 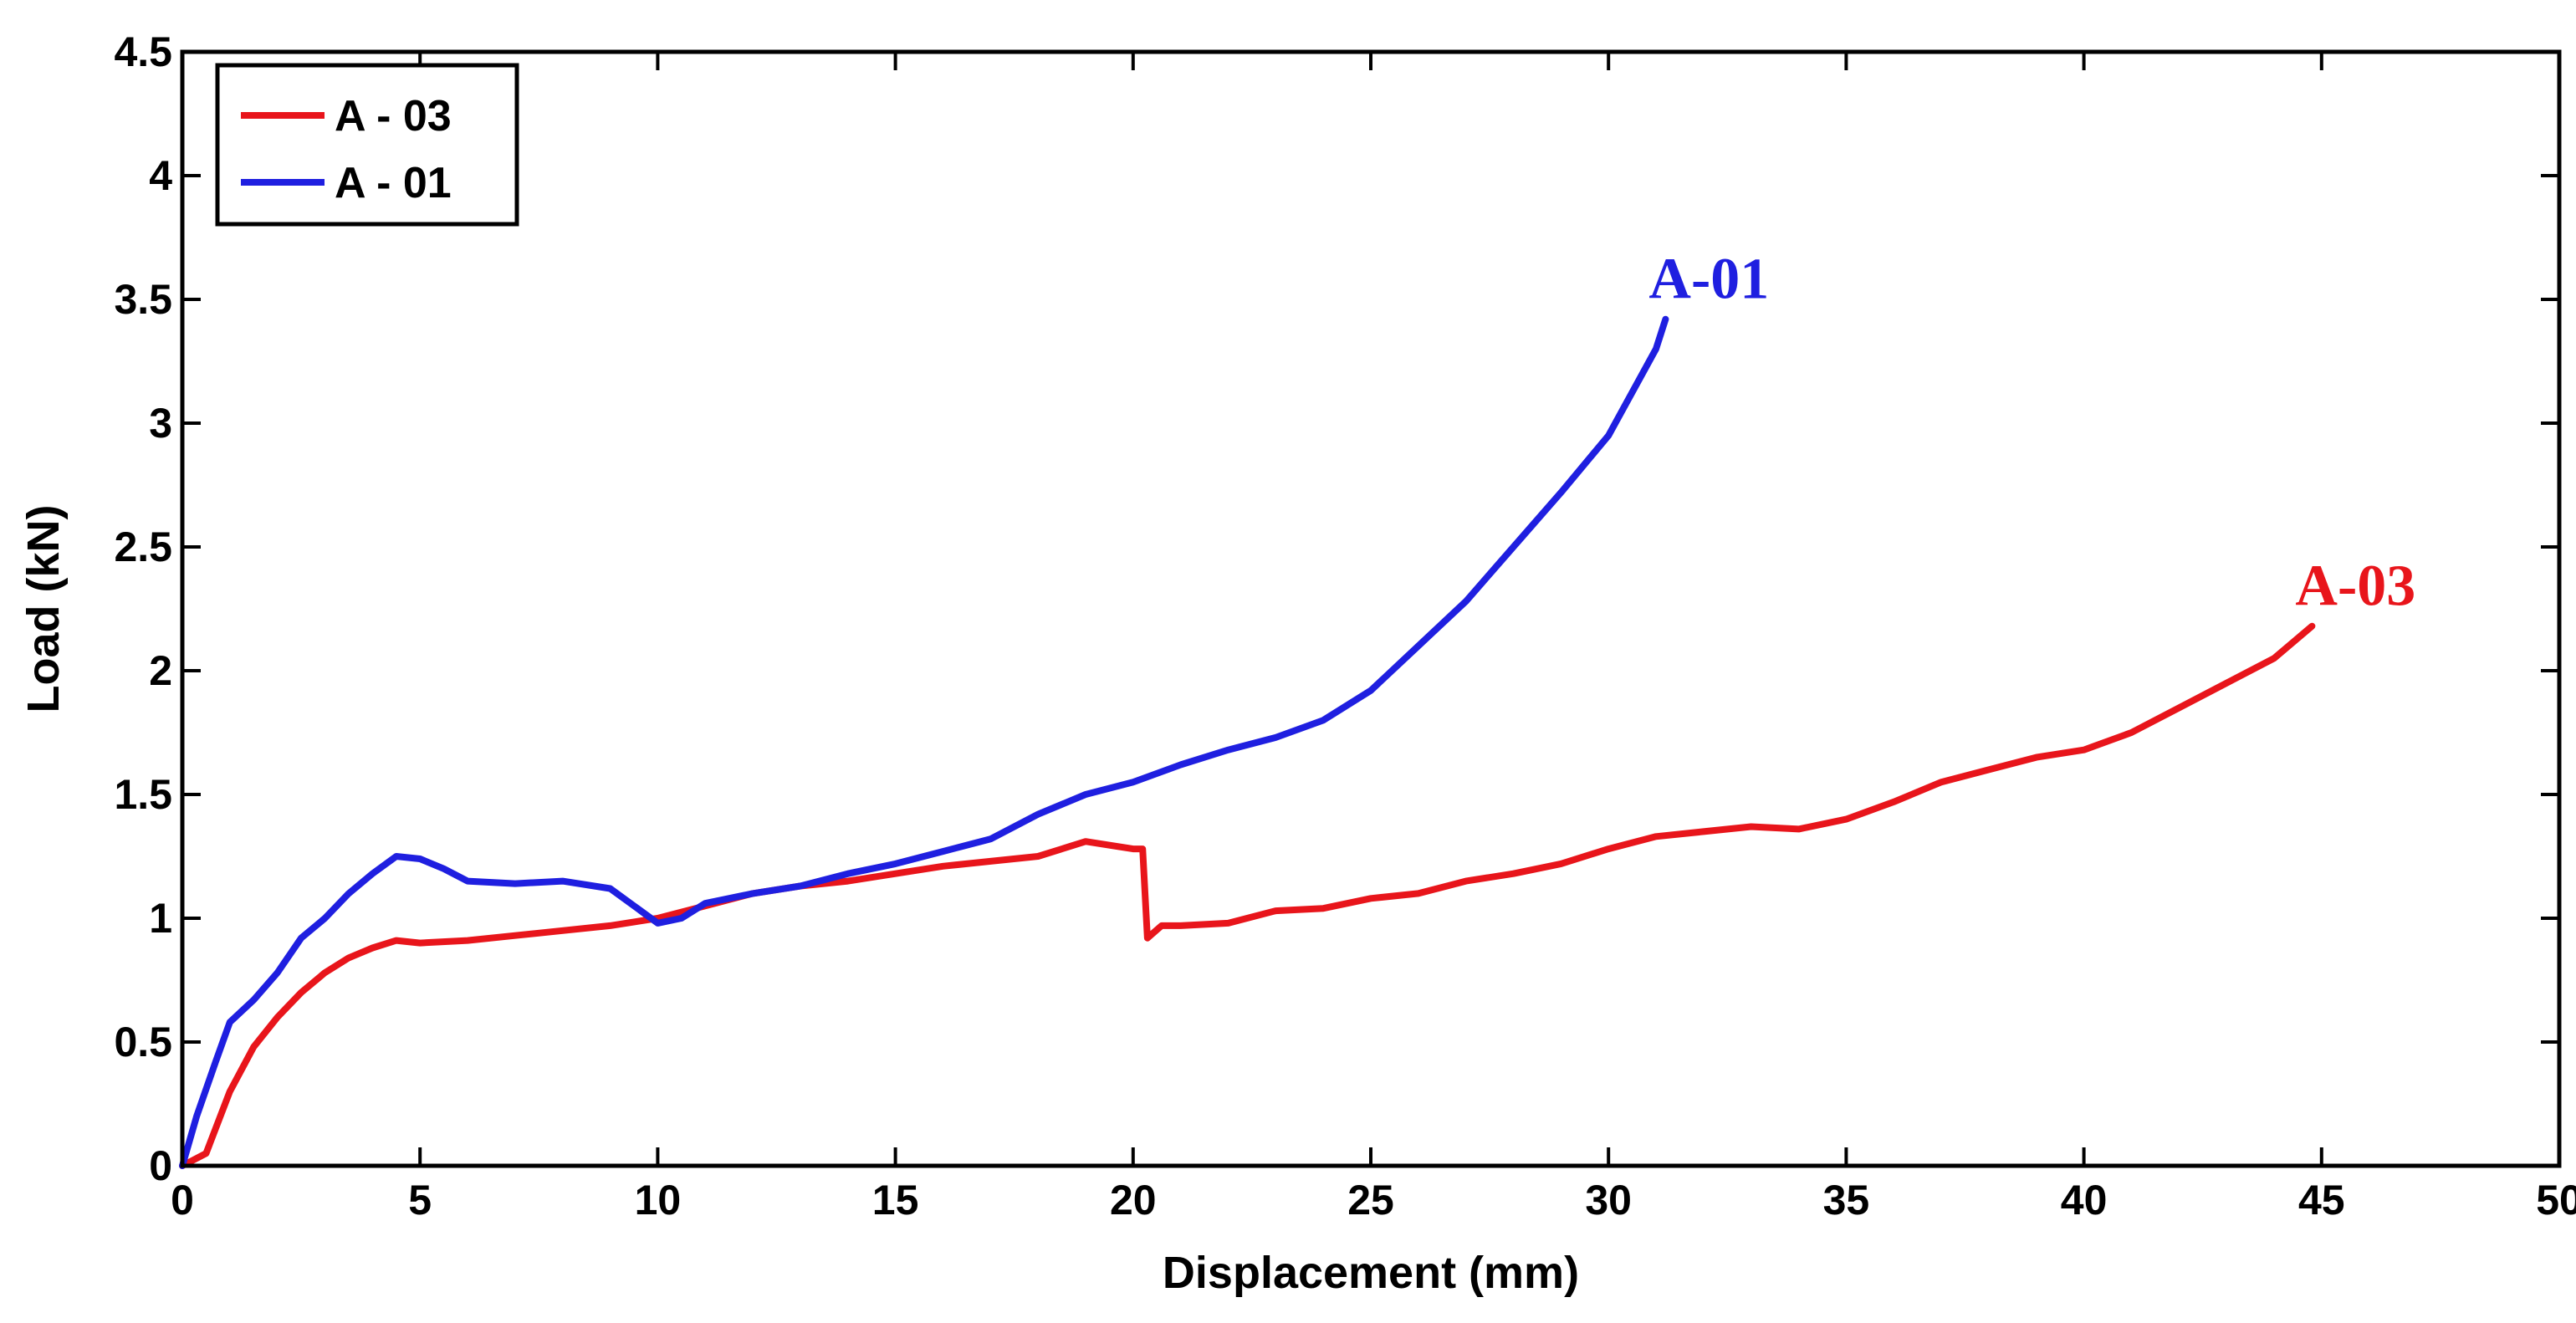 What do you see at coordinates (1846, 1200) in the screenshot?
I see `x-tick-label: 35` at bounding box center [1846, 1200].